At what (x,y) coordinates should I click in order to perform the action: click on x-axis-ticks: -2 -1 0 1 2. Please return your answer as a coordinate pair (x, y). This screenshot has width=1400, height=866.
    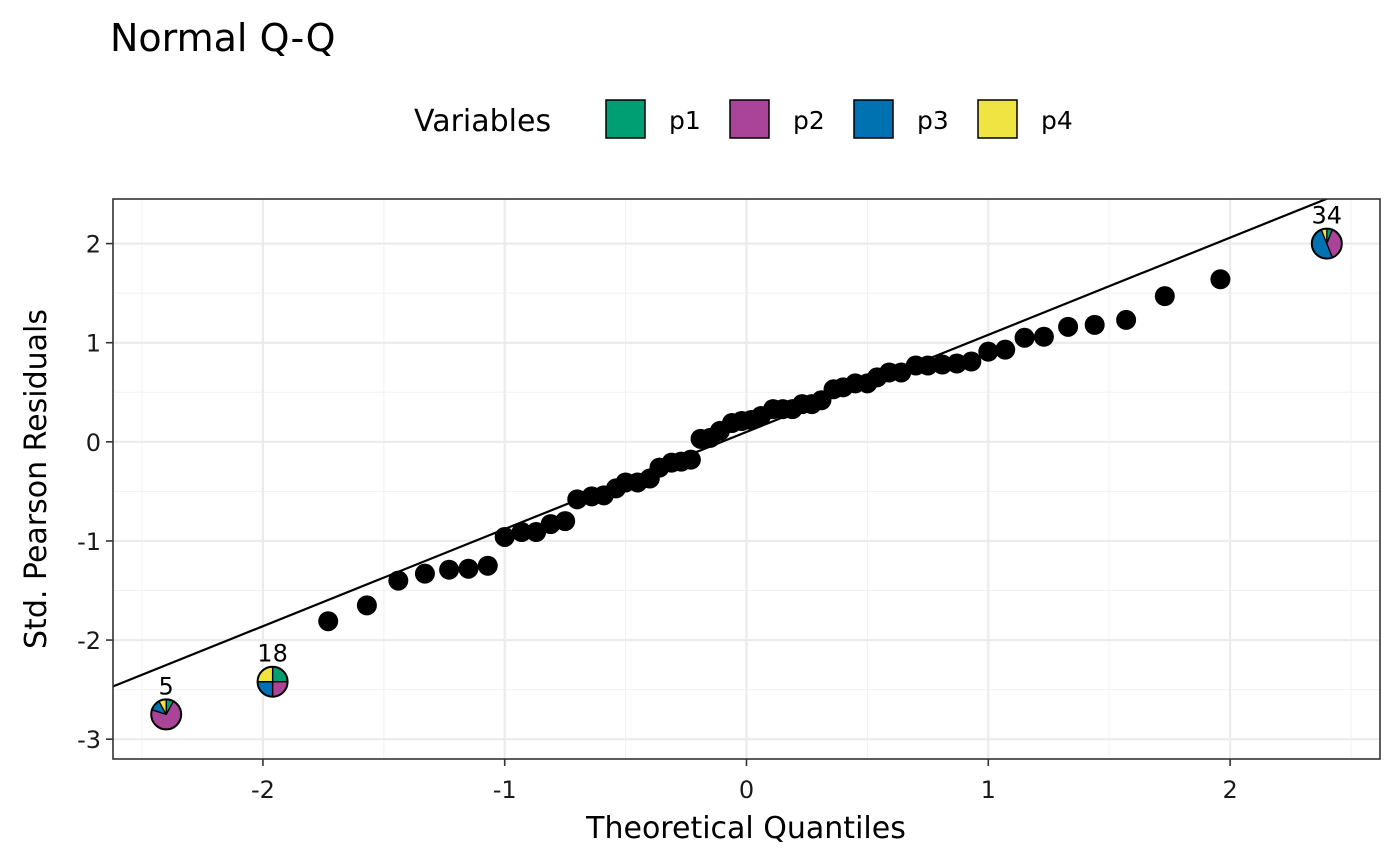
    Looking at the image, I should click on (744, 781).